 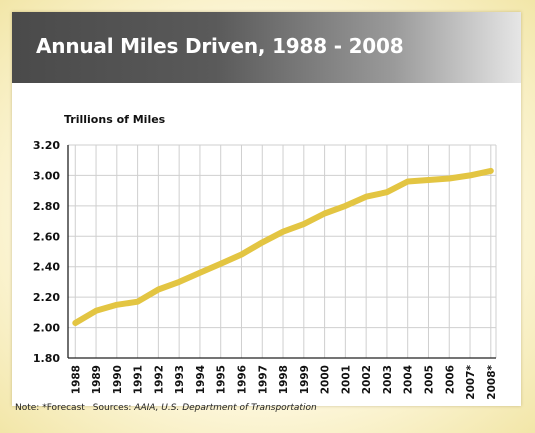 I want to click on x-tick-label: 2003, so click(x=388, y=379).